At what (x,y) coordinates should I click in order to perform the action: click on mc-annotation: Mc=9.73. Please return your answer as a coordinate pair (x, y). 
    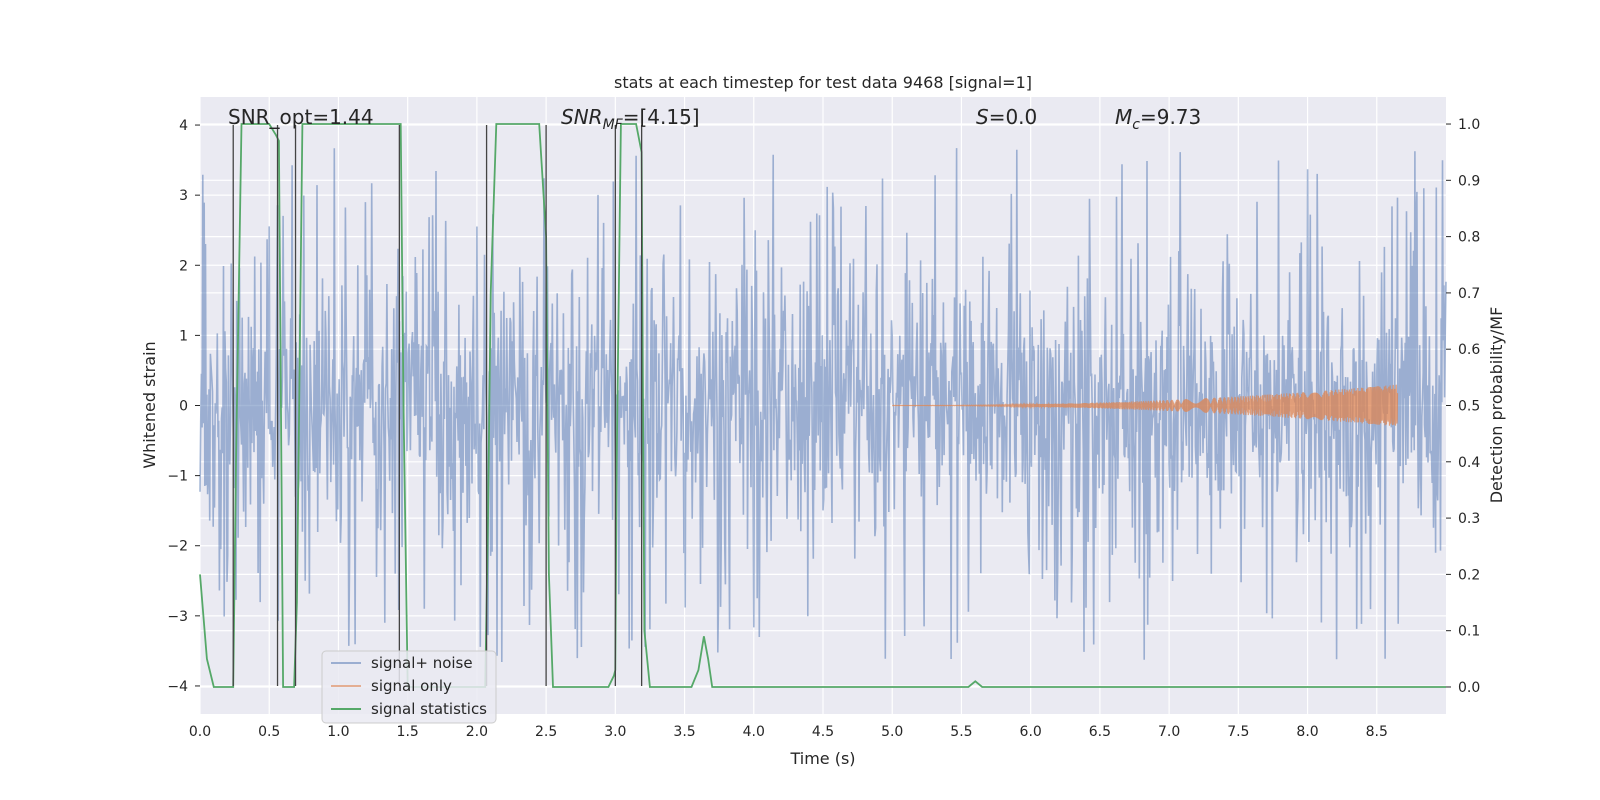
    Looking at the image, I should click on (1158, 119).